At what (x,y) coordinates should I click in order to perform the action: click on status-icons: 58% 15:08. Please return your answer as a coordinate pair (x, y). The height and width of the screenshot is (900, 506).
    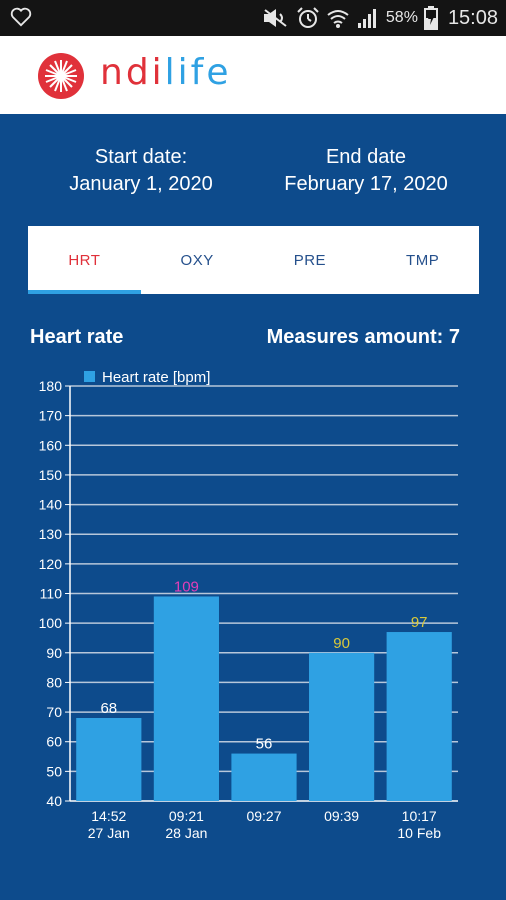
    Looking at the image, I should click on (380, 18).